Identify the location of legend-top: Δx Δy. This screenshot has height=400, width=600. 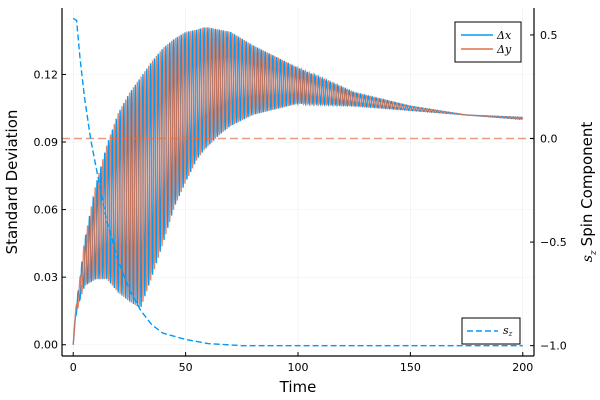
(488, 42).